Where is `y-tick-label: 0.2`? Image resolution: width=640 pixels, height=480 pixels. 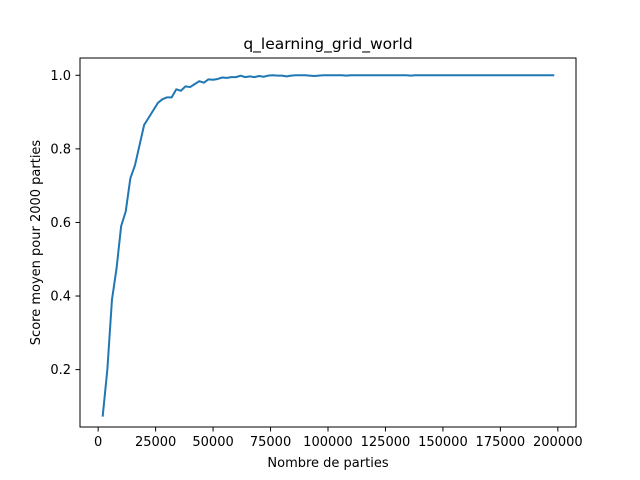
y-tick-label: 0.2 is located at coordinates (60, 370).